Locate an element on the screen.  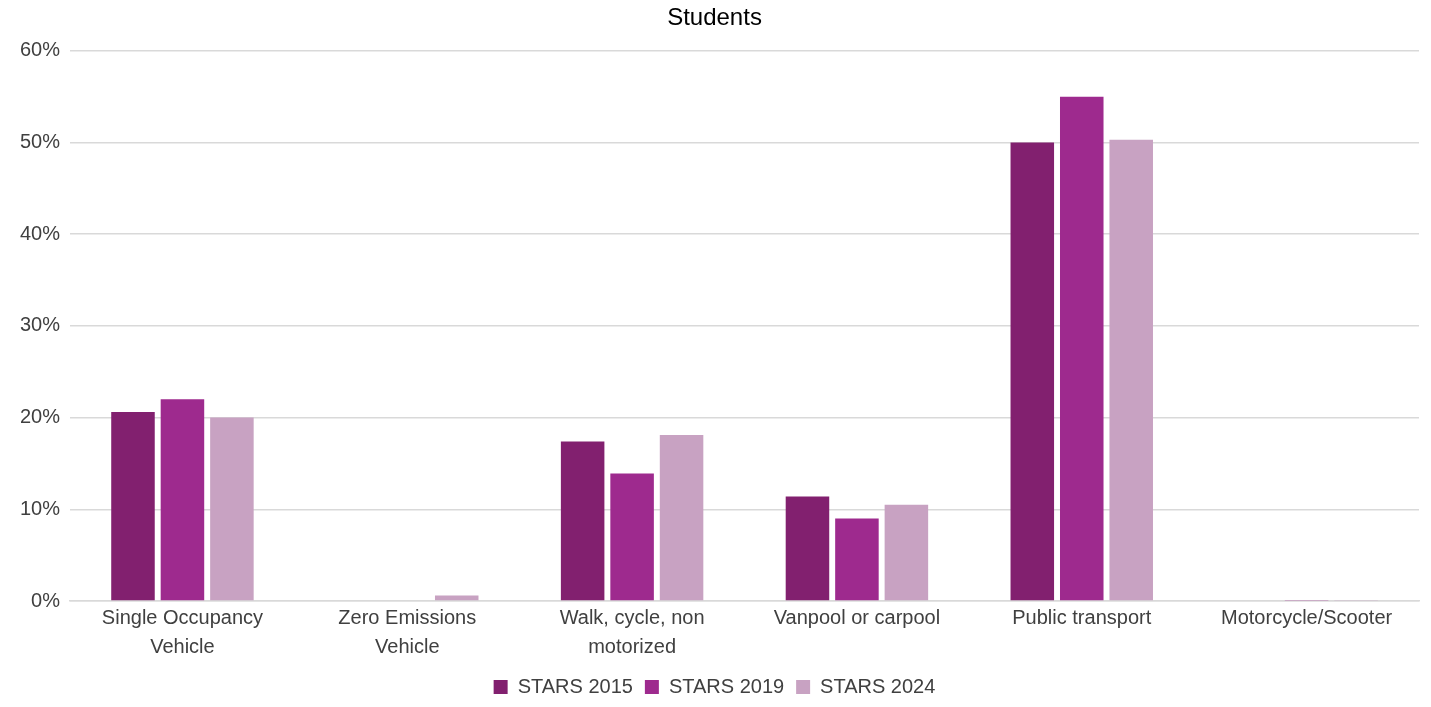
y-tick-label: 50% is located at coordinates (40, 141).